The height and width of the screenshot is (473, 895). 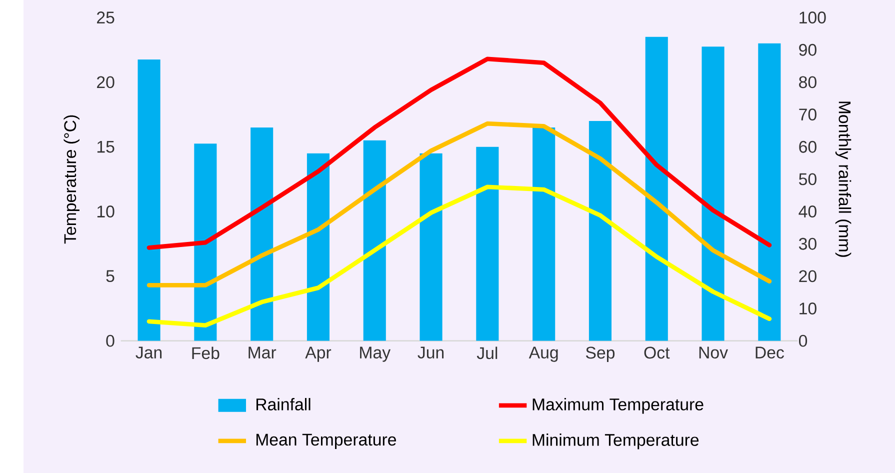 What do you see at coordinates (807, 244) in the screenshot?
I see `y2-tick-label: 30` at bounding box center [807, 244].